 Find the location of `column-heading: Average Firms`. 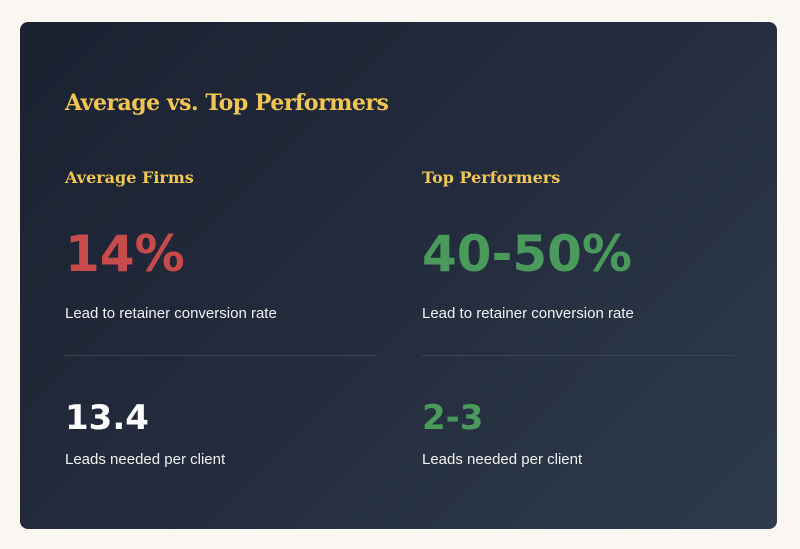

column-heading: Average Firms is located at coordinates (129, 177).